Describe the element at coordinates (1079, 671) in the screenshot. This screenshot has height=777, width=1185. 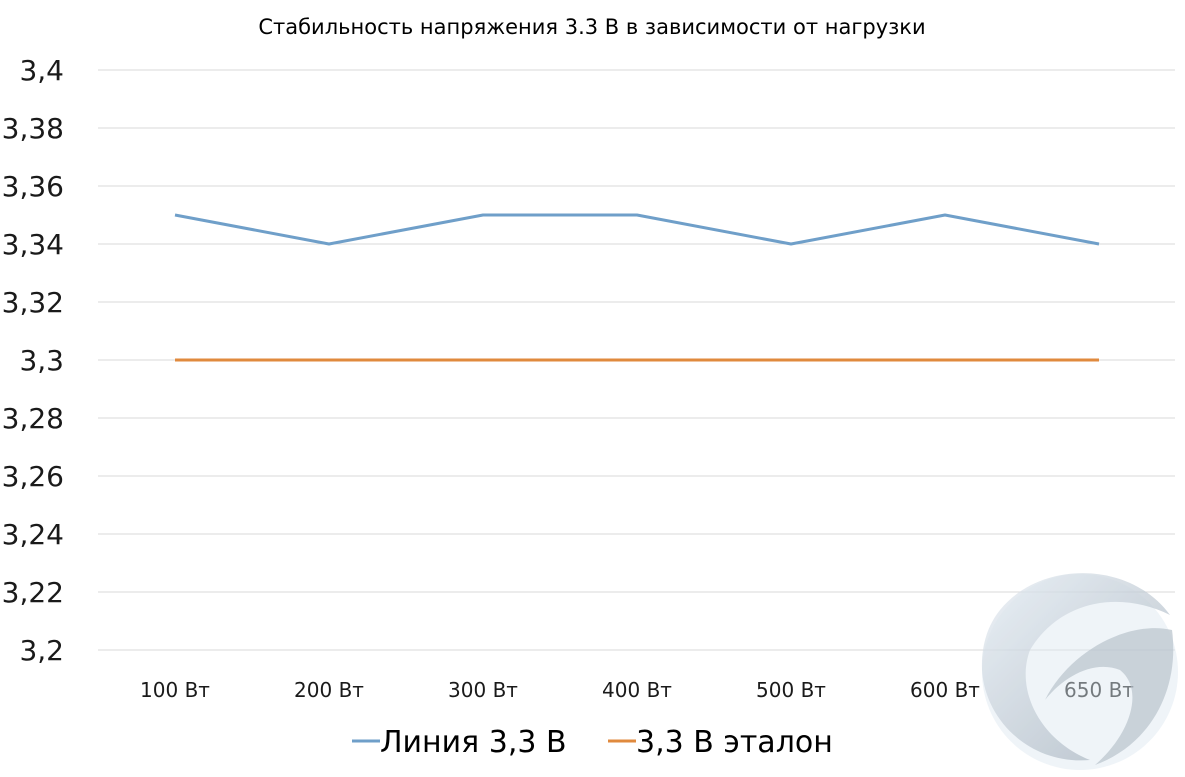
I see `logo-watermark-icon` at that location.